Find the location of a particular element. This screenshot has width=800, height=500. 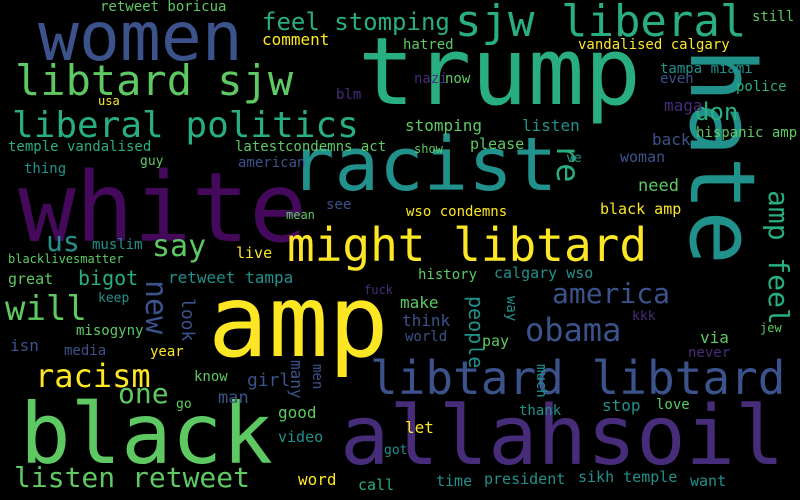

word-look: look is located at coordinates (187, 320).